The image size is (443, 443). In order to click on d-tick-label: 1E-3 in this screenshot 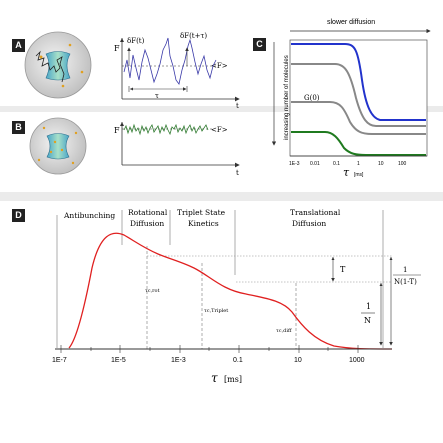, I will do `click(178, 360)`.